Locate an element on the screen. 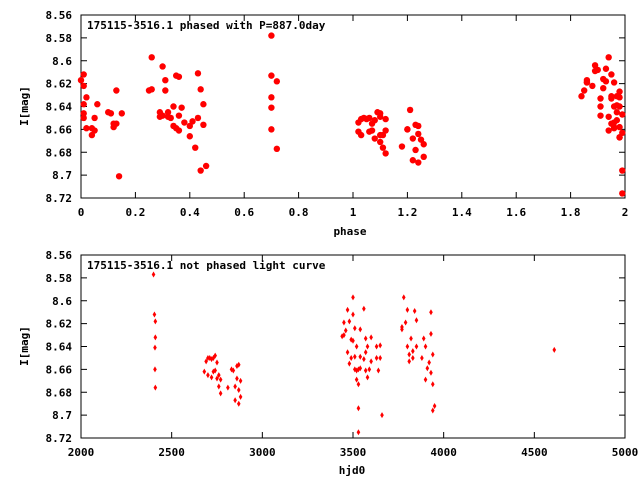  unphased-x-axis-label: hjd0 is located at coordinates (352, 470).